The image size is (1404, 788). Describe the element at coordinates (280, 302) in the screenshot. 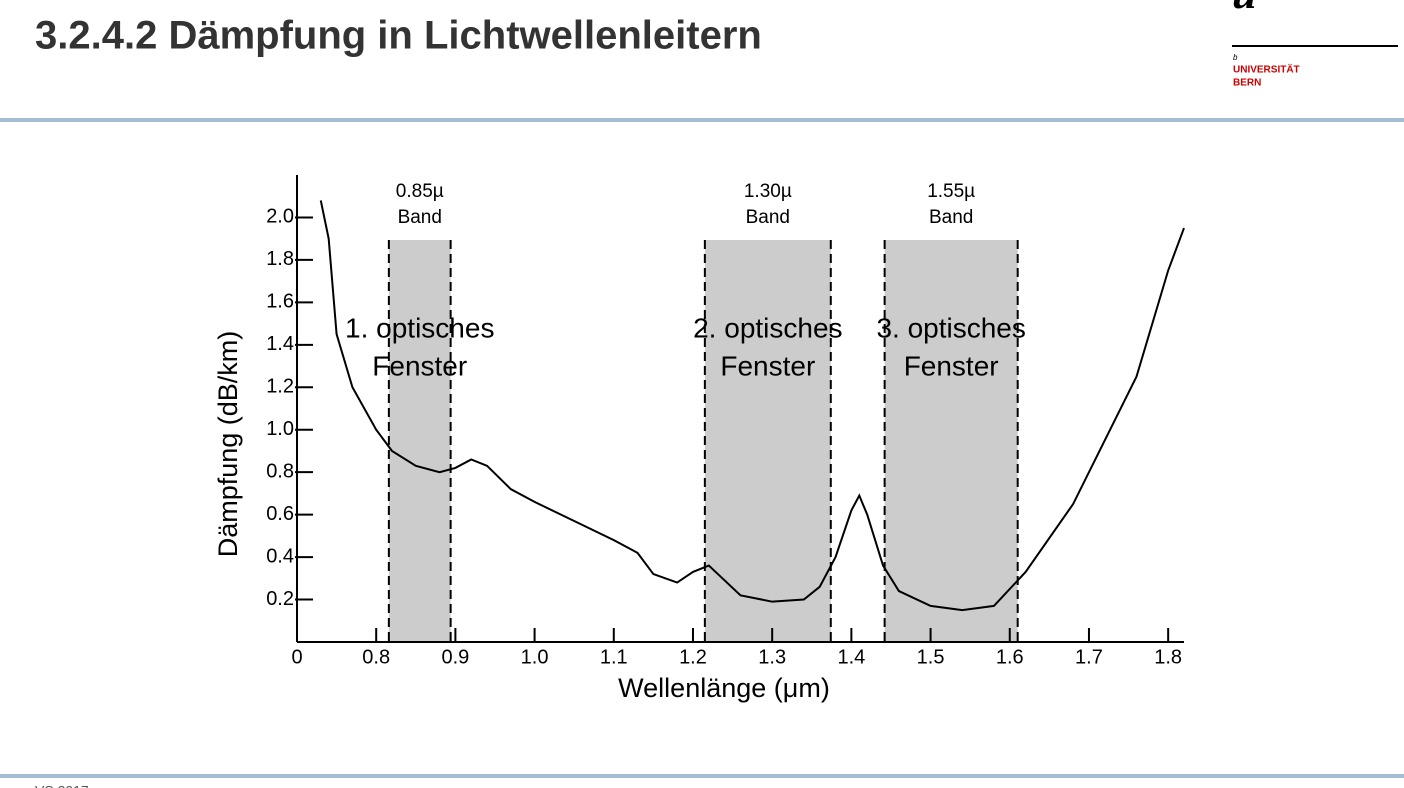

I see `y-tick-label: 1.6` at that location.